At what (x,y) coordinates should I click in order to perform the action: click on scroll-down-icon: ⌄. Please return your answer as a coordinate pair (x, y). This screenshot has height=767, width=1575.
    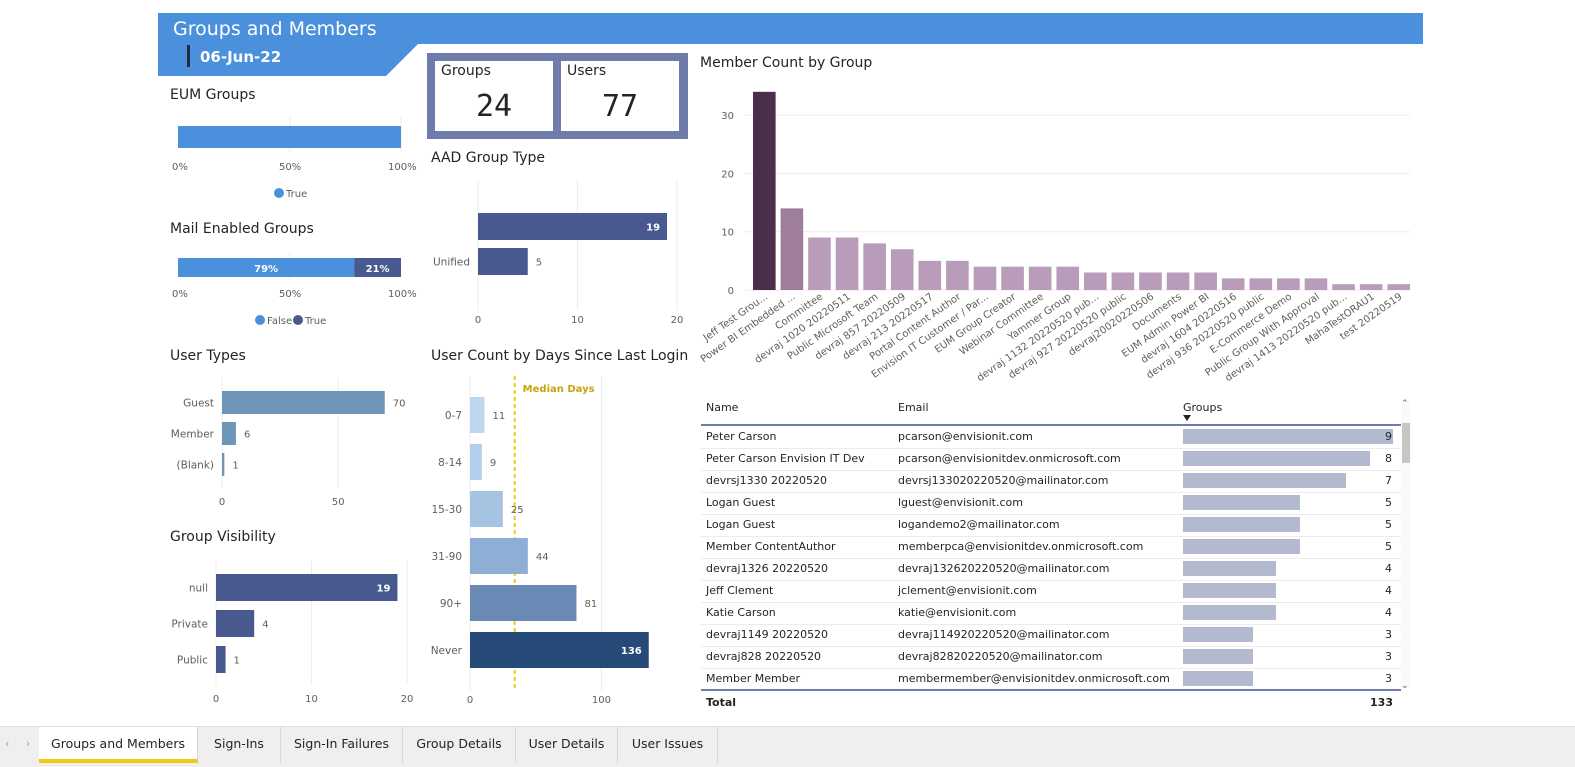
    Looking at the image, I should click on (1405, 686).